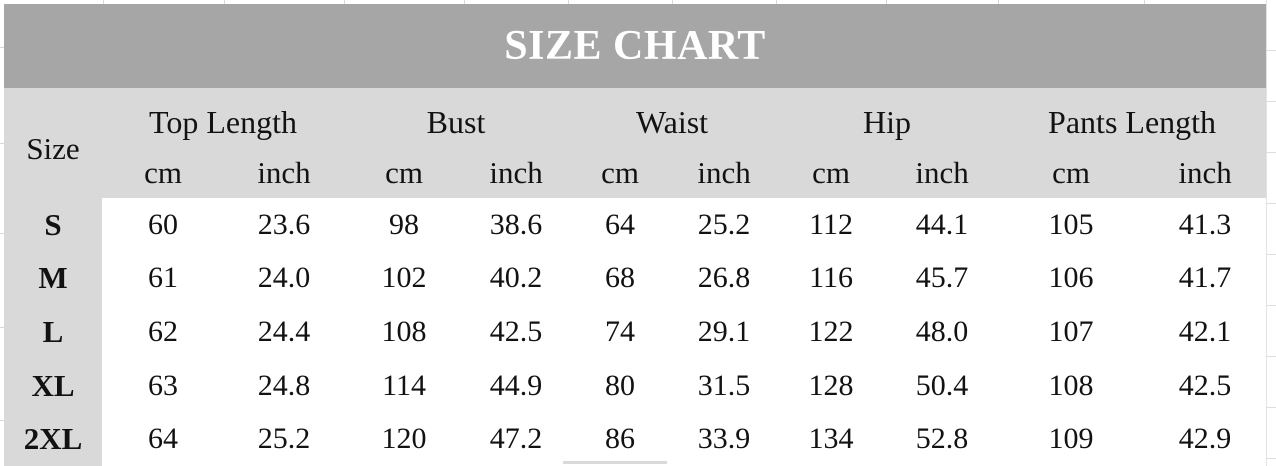 The height and width of the screenshot is (466, 1276). What do you see at coordinates (1205, 173) in the screenshot?
I see `unit-header-pants-length-inch: inch` at bounding box center [1205, 173].